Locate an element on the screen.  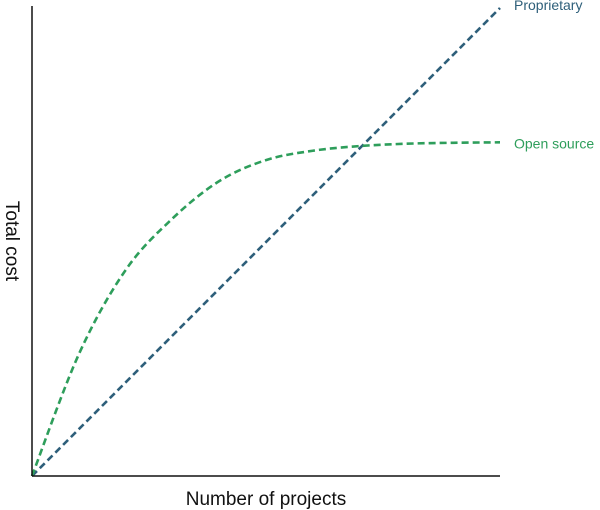
y-axis-title: Total cost is located at coordinates (11, 241).